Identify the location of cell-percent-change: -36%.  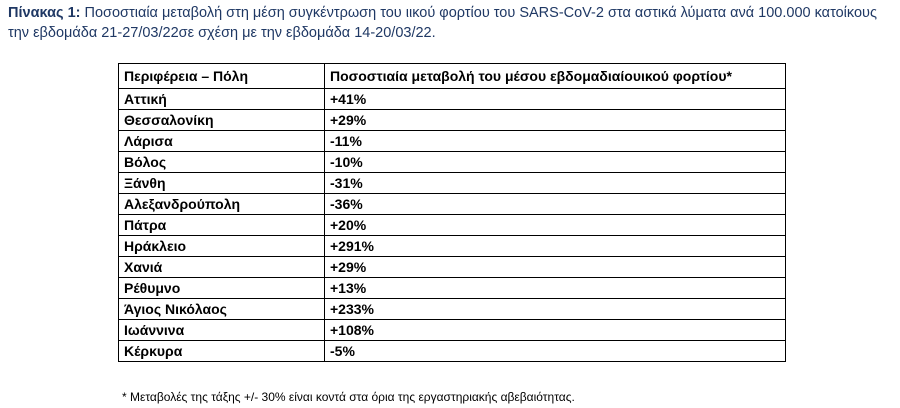
(555, 204).